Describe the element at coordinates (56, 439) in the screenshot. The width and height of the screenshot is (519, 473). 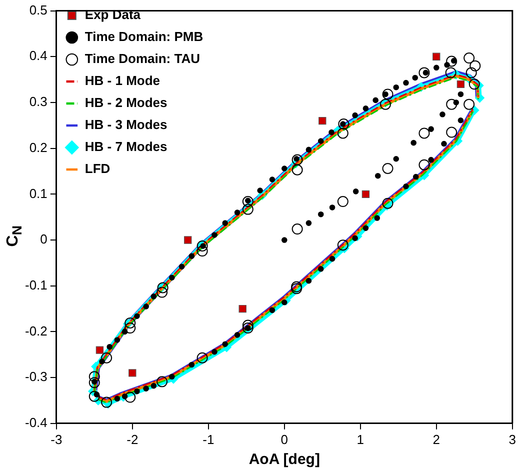
I see `x-tick-label: -3` at that location.